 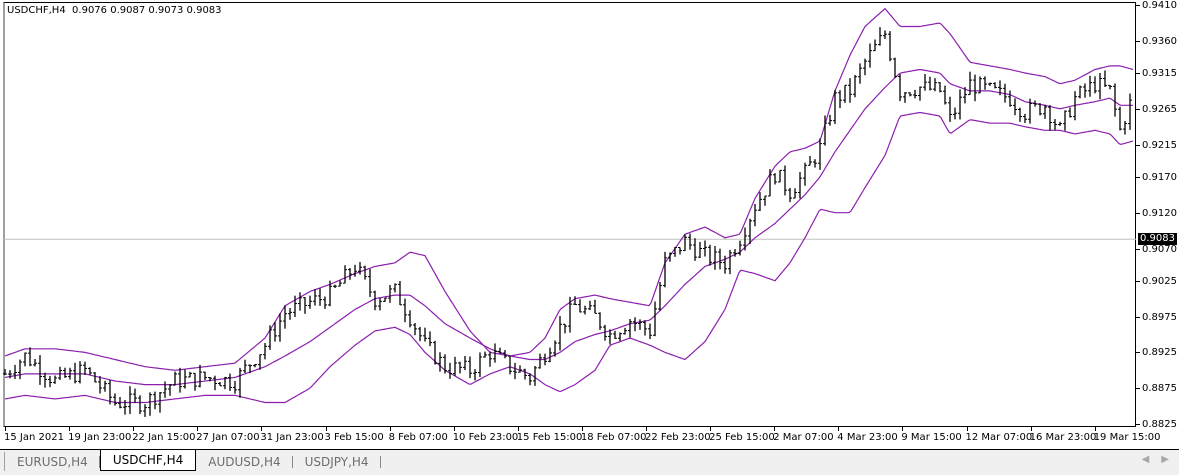 I want to click on price-label: 0.9265, so click(x=1159, y=109).